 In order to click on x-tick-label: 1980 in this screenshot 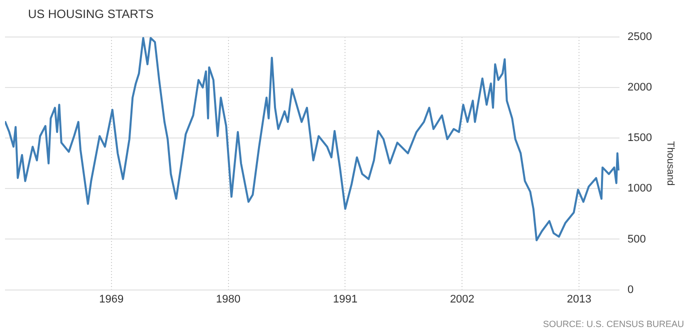, I will do `click(228, 299)`.